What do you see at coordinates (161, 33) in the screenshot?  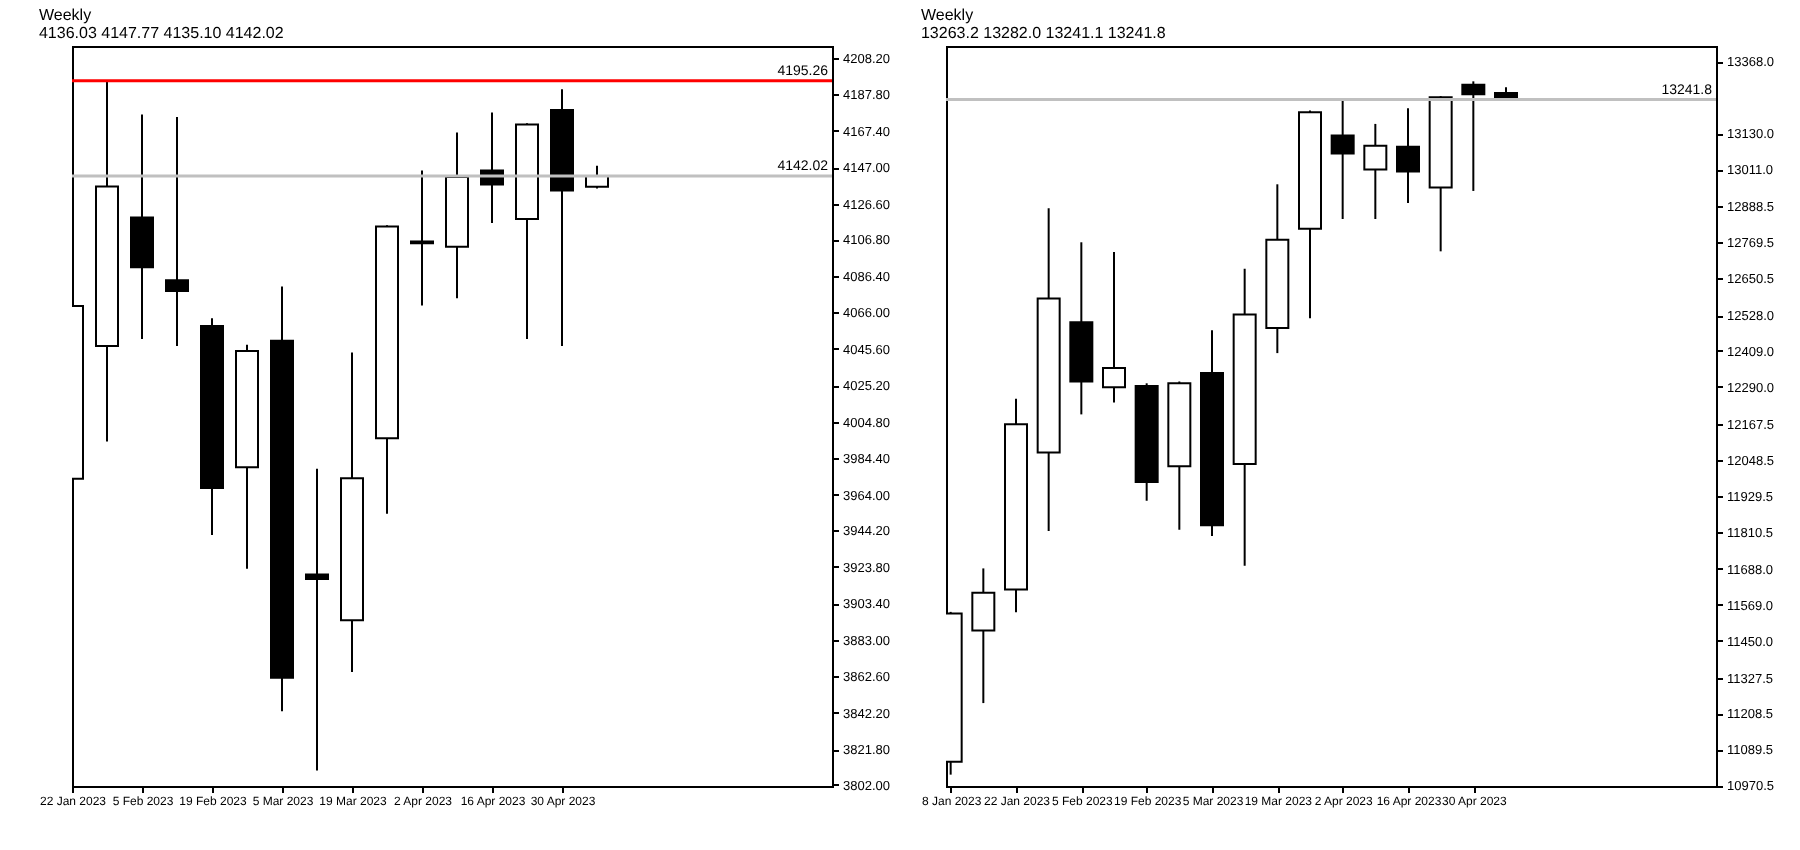 I see `chart-subtitle: 4136.03 4147.77 4135.10 4142.02` at bounding box center [161, 33].